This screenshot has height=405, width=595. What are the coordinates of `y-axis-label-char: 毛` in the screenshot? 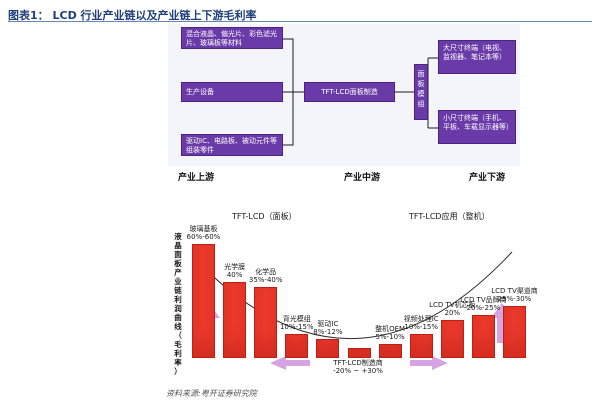 It's located at (178, 344).